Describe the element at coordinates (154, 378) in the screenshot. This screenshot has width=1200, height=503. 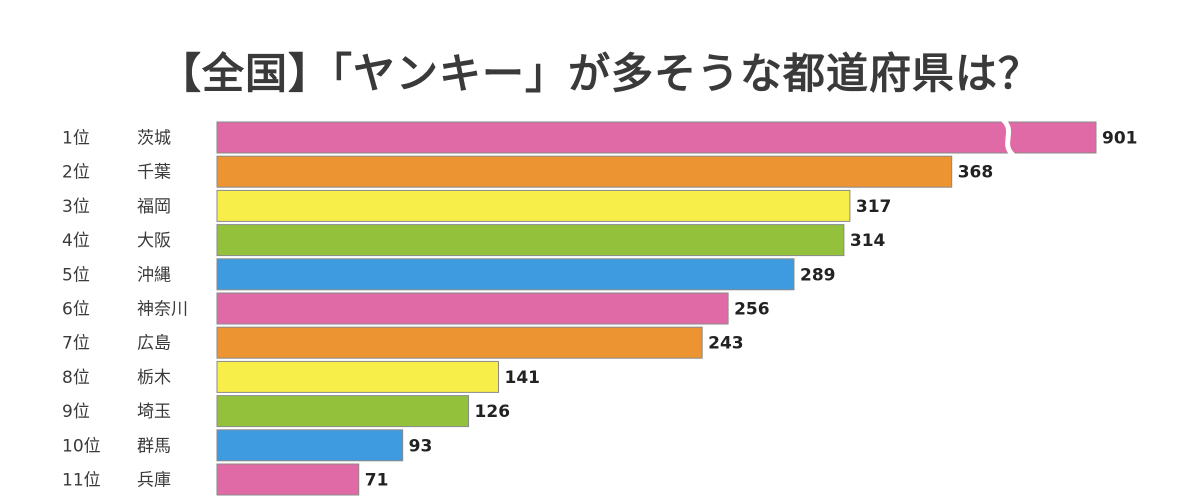
I see `category-label: 栃木` at that location.